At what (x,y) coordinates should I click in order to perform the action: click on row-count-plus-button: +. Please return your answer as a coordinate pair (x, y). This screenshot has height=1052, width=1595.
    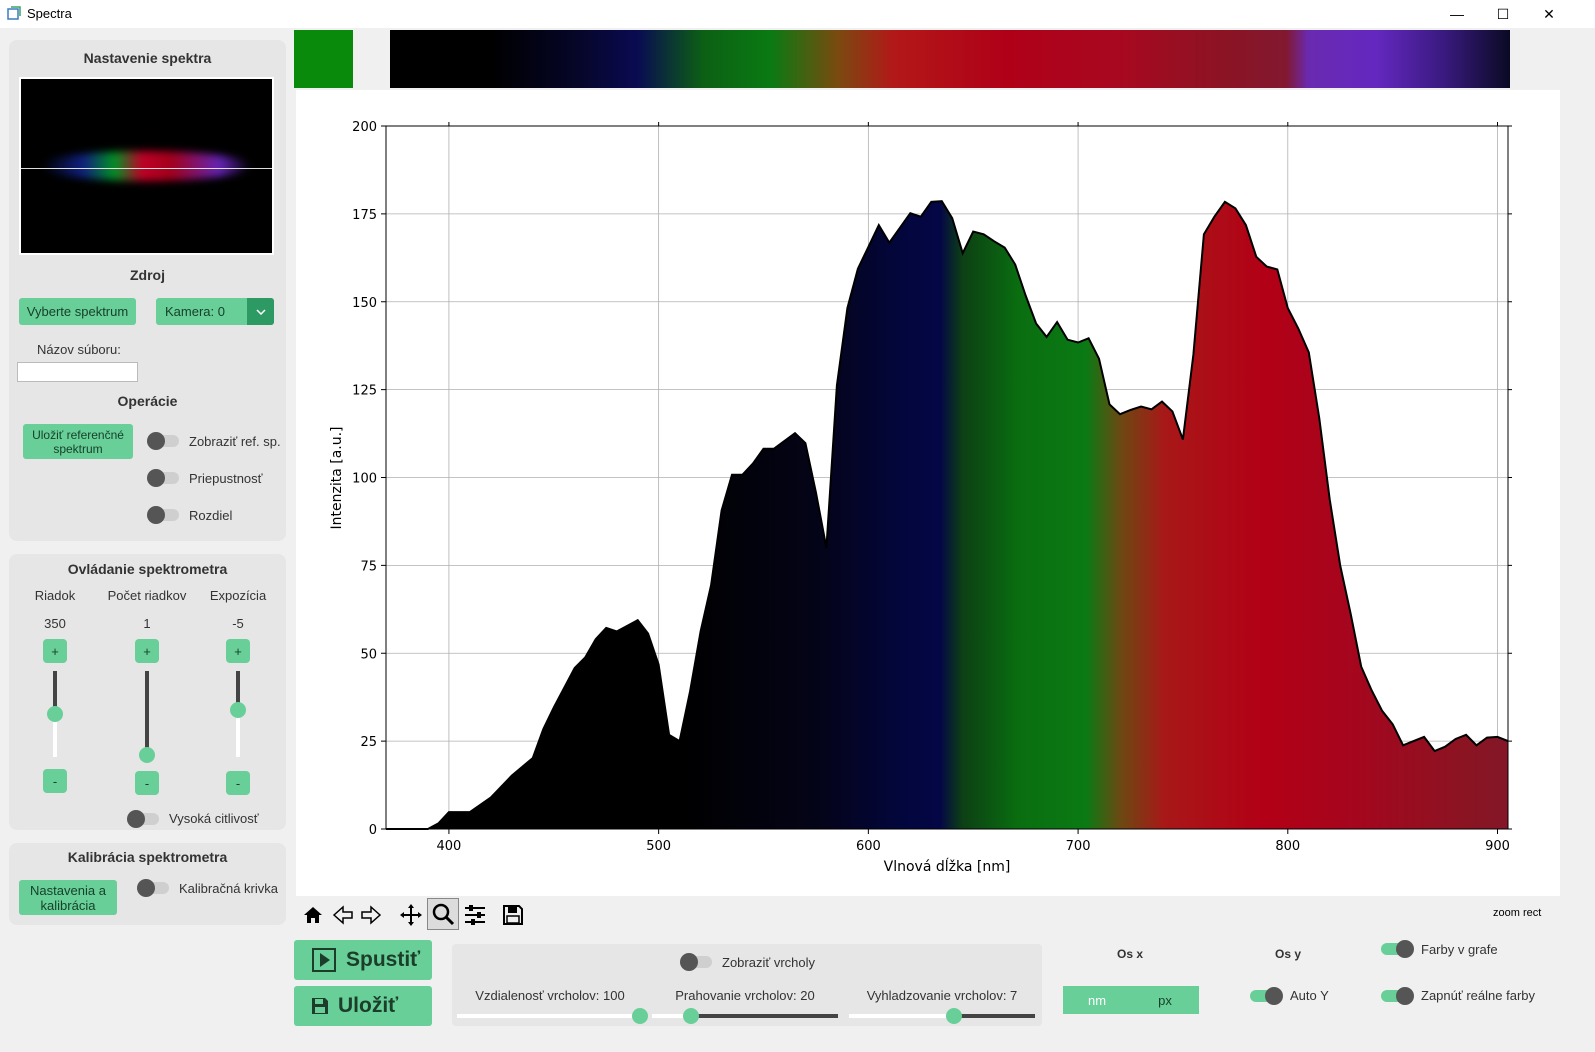
    Looking at the image, I should click on (147, 651).